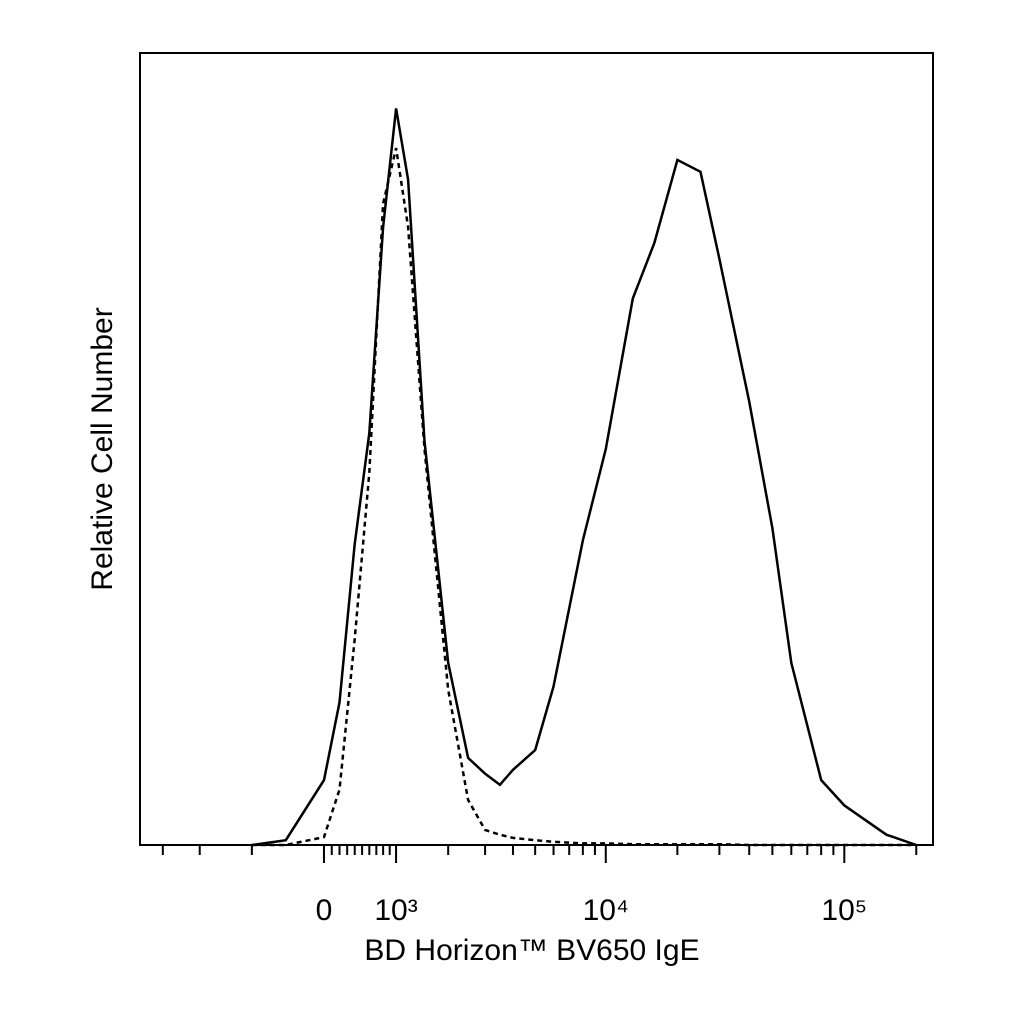 The width and height of the screenshot is (1024, 1024). I want to click on x-axis-label: BD Horizon™ BV650 IgE, so click(531, 950).